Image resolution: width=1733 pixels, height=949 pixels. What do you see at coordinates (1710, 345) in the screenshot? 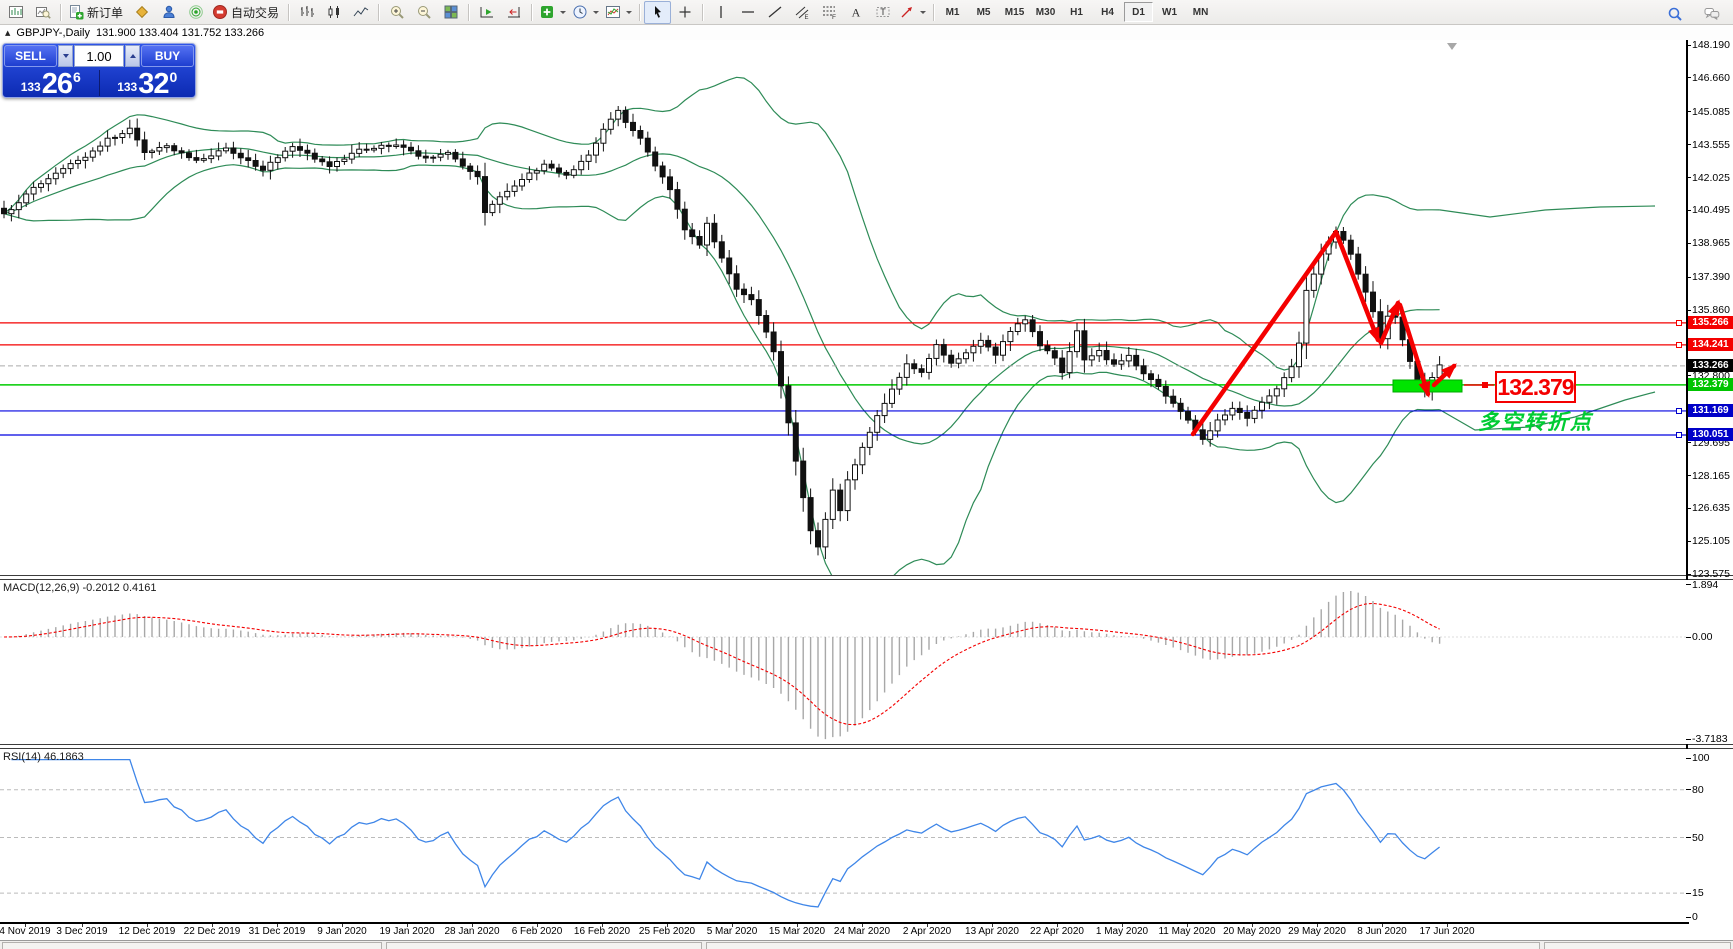
I see `price-tag-134.241: 134.241` at bounding box center [1710, 345].